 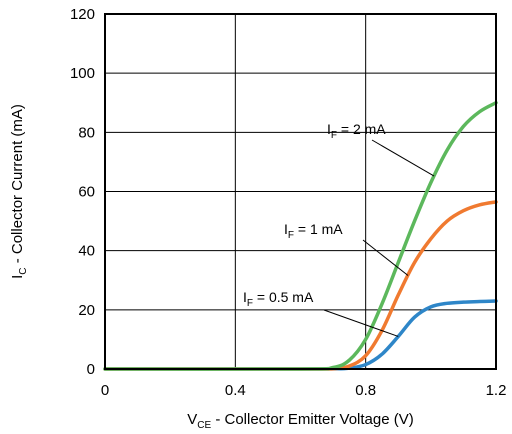 I want to click on x-tick-label: 0.8, so click(x=365, y=390).